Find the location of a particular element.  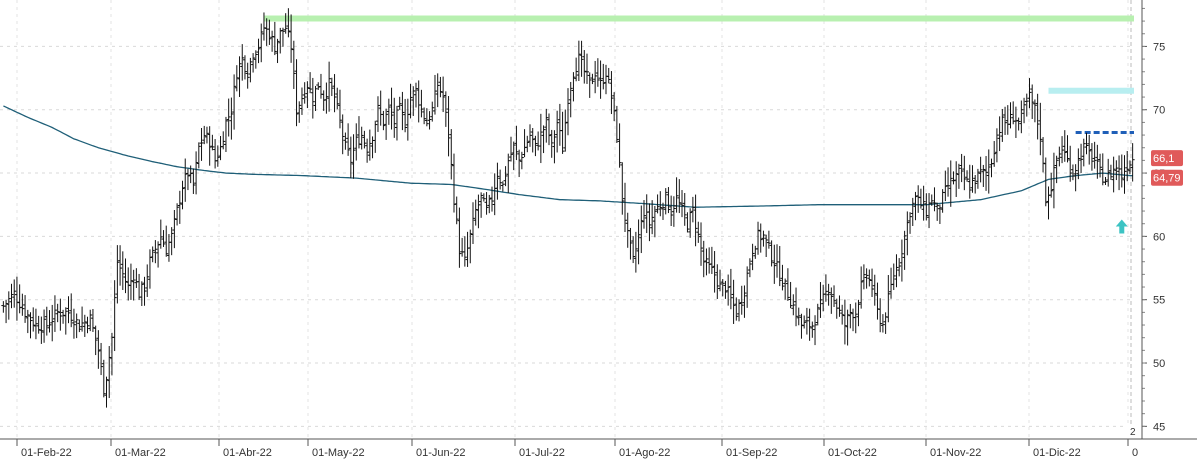

y-tick-label: 75 is located at coordinates (1159, 47).